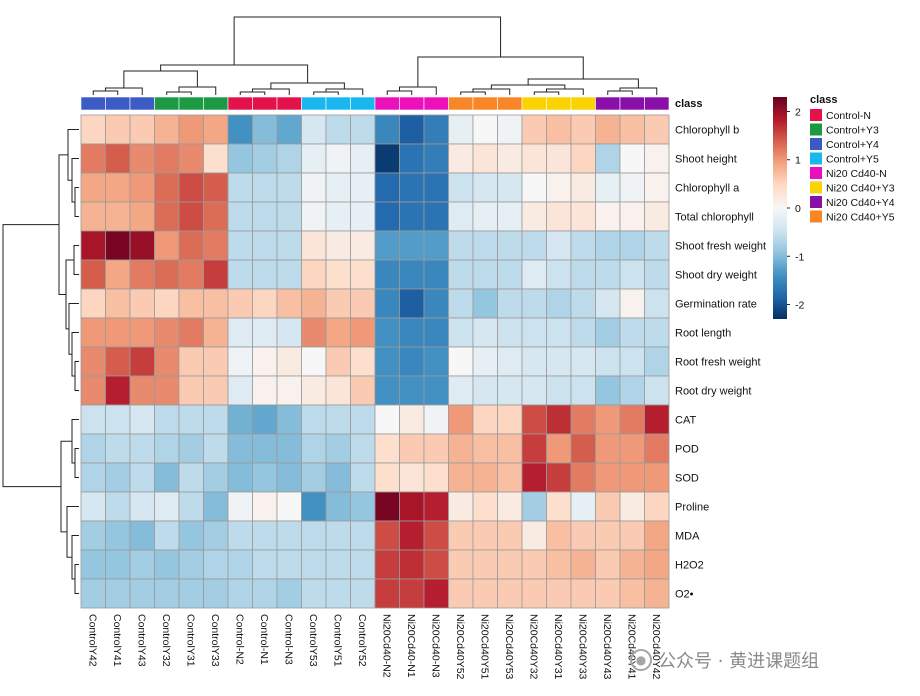 The width and height of the screenshot is (920, 696). Describe the element at coordinates (411, 646) in the screenshot. I see `column-label: Ni20Cd40-N1` at that location.